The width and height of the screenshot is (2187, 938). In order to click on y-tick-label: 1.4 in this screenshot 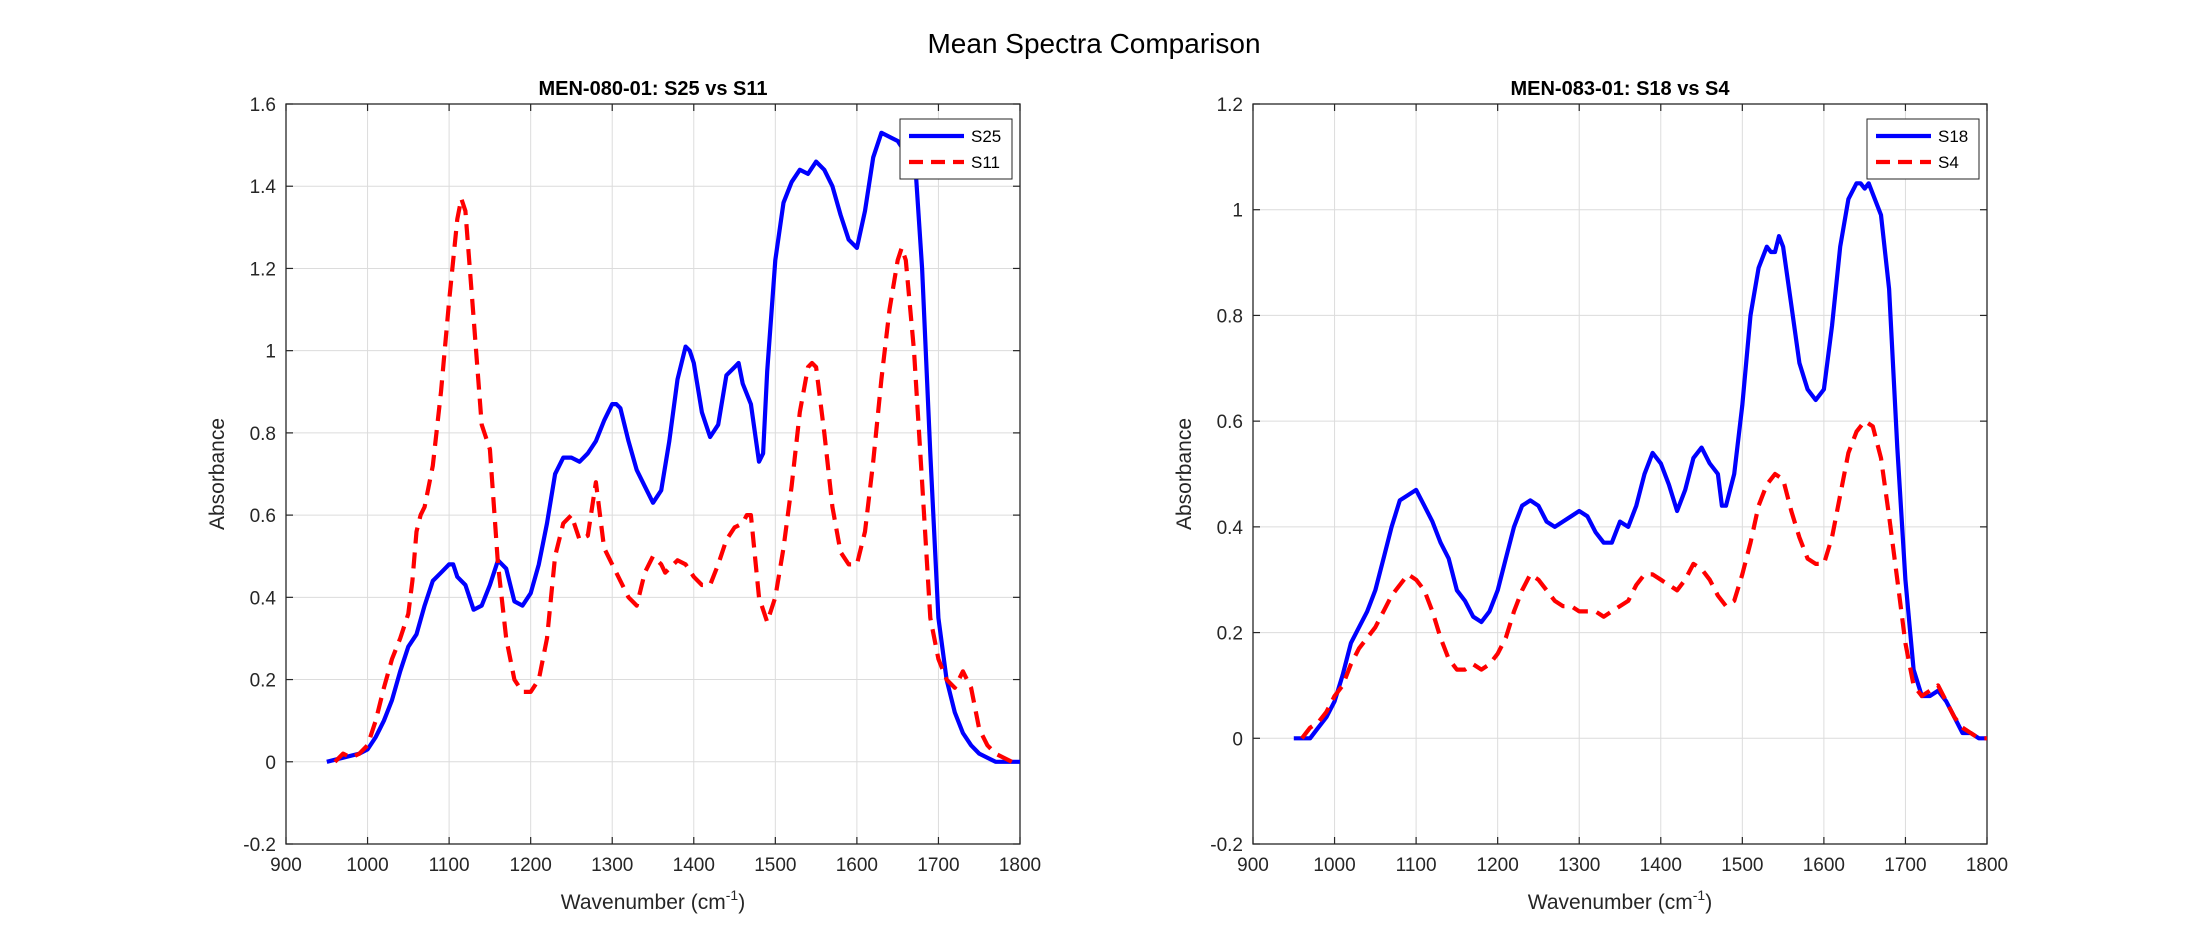, I will do `click(263, 187)`.